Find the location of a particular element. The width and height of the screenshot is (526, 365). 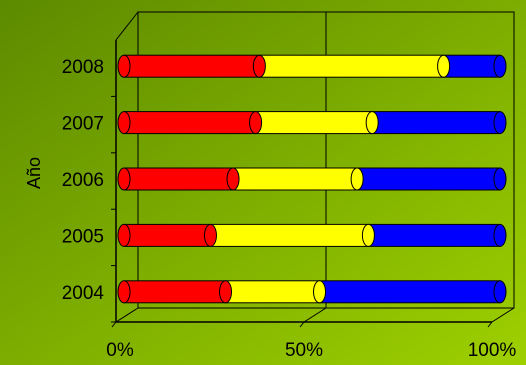

bar-start-cap-2004 is located at coordinates (124, 292).